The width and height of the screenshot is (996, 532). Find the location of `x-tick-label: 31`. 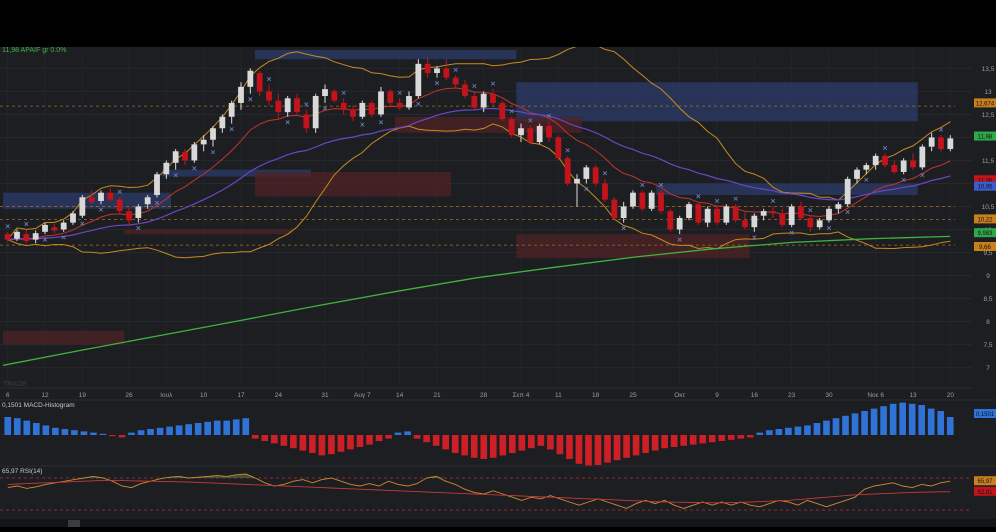

x-tick-label: 31 is located at coordinates (325, 395).